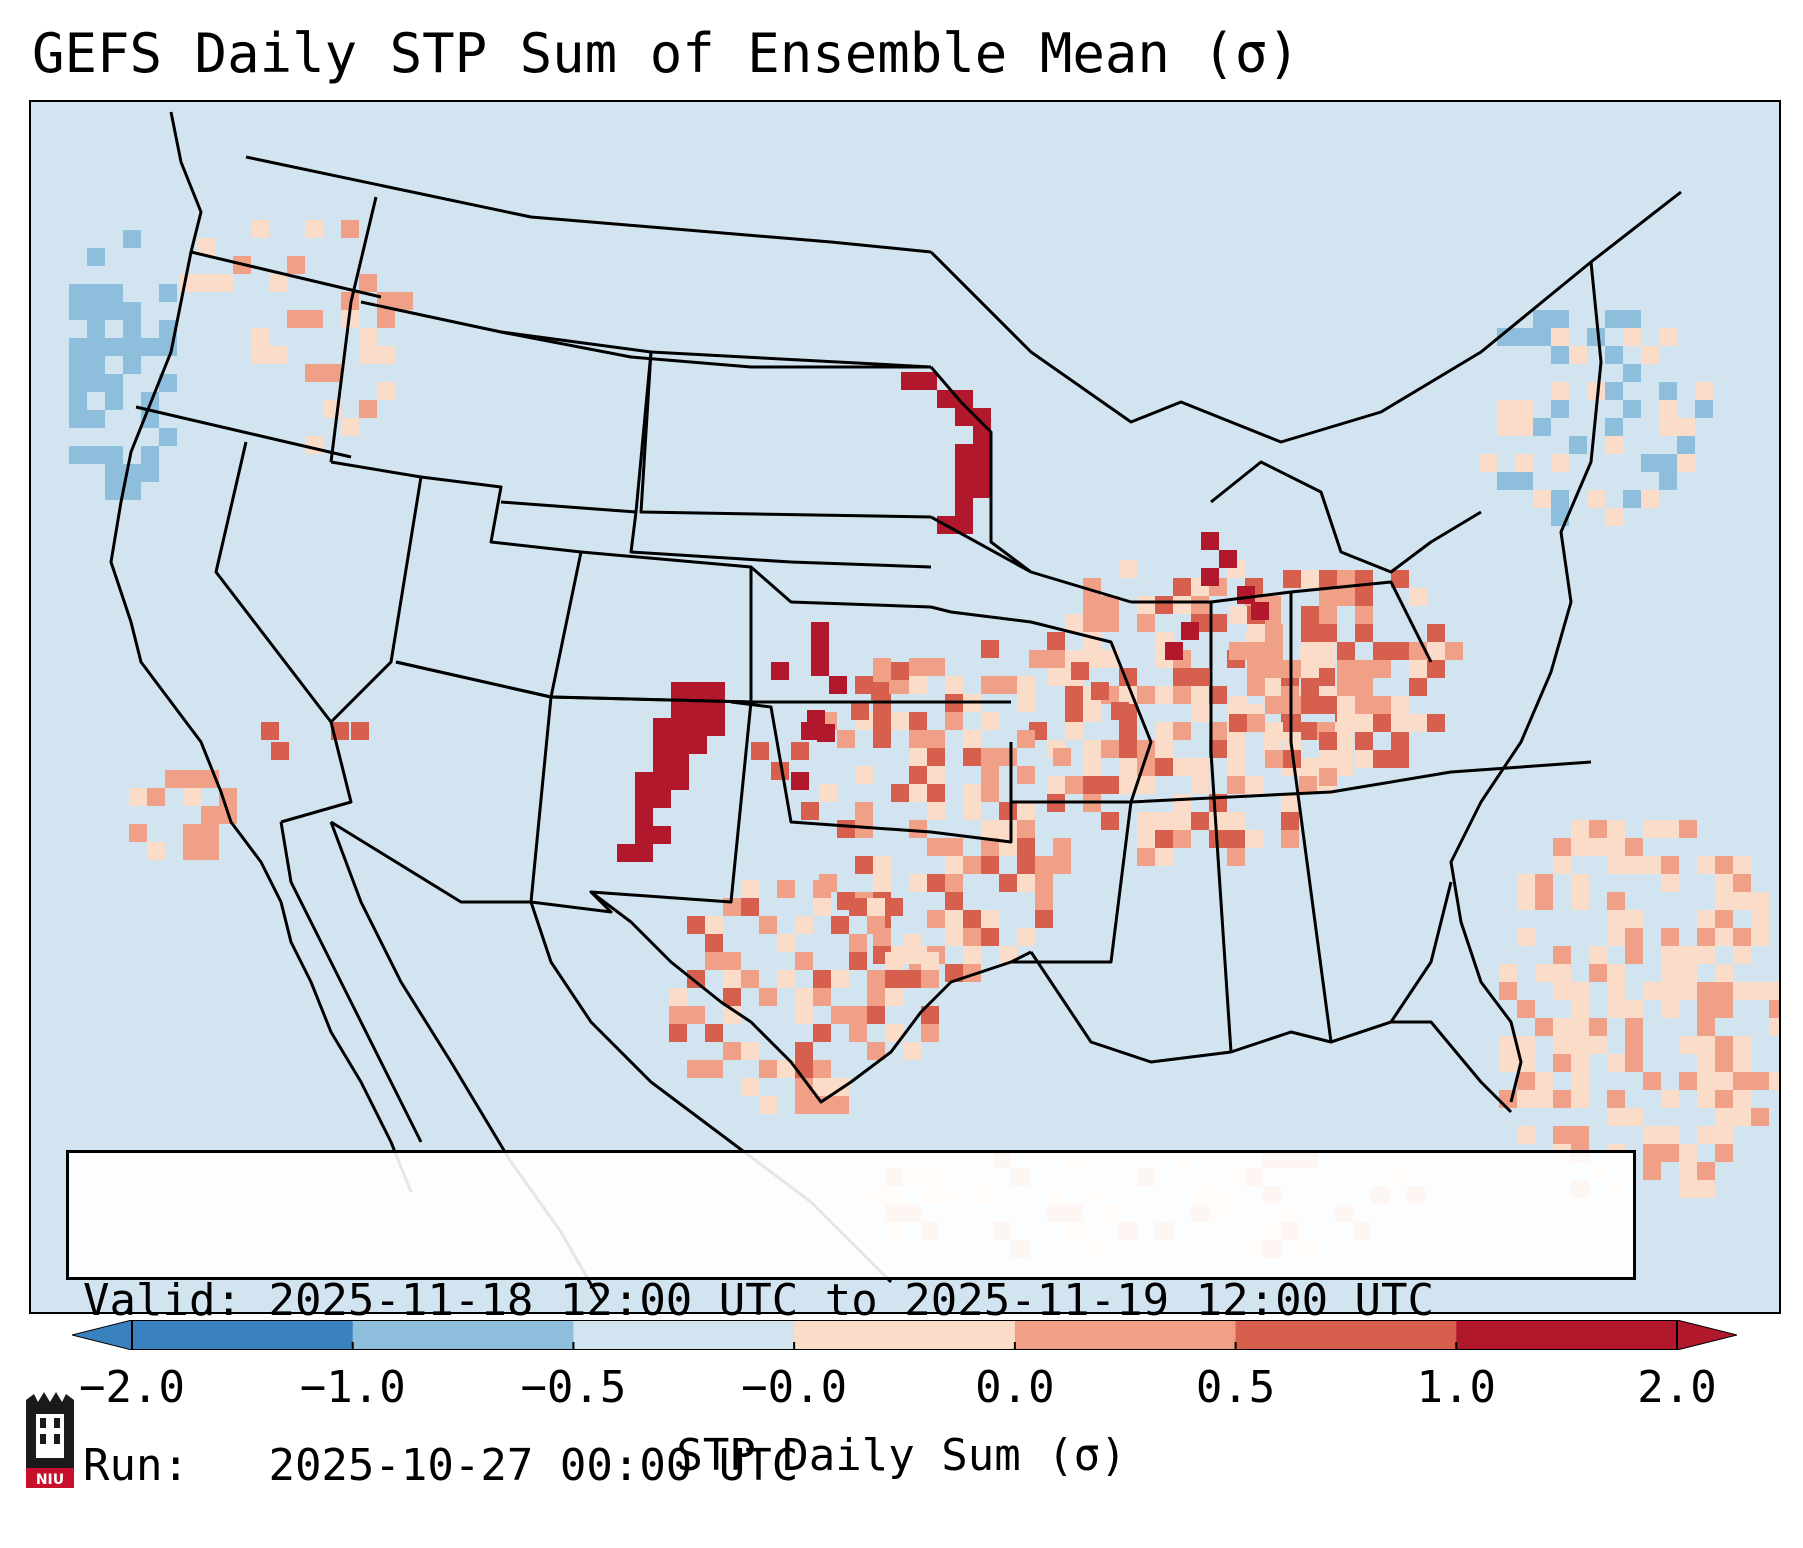  Describe the element at coordinates (489, 587) in the screenshot. I see `utah` at that location.